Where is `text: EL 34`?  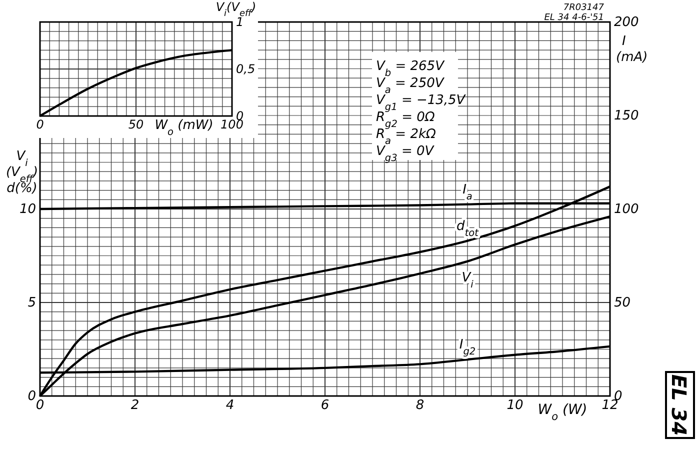
text: EL 34 is located at coordinates (679, 405).